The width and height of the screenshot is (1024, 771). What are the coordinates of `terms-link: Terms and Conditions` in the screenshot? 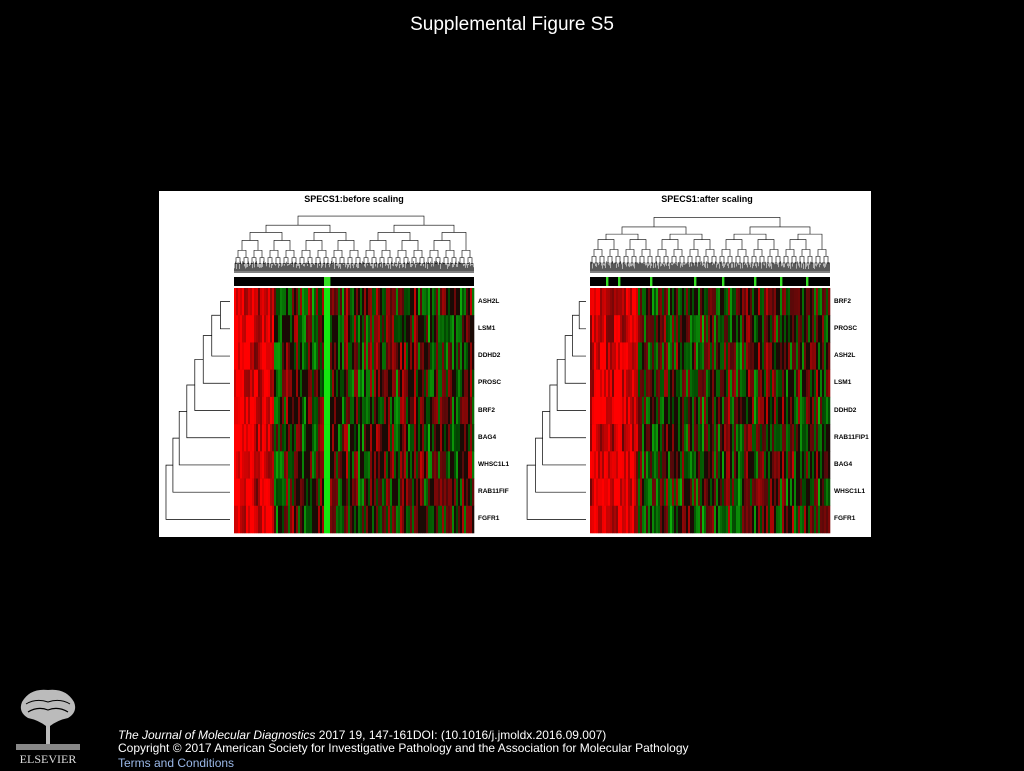 It's located at (176, 763).